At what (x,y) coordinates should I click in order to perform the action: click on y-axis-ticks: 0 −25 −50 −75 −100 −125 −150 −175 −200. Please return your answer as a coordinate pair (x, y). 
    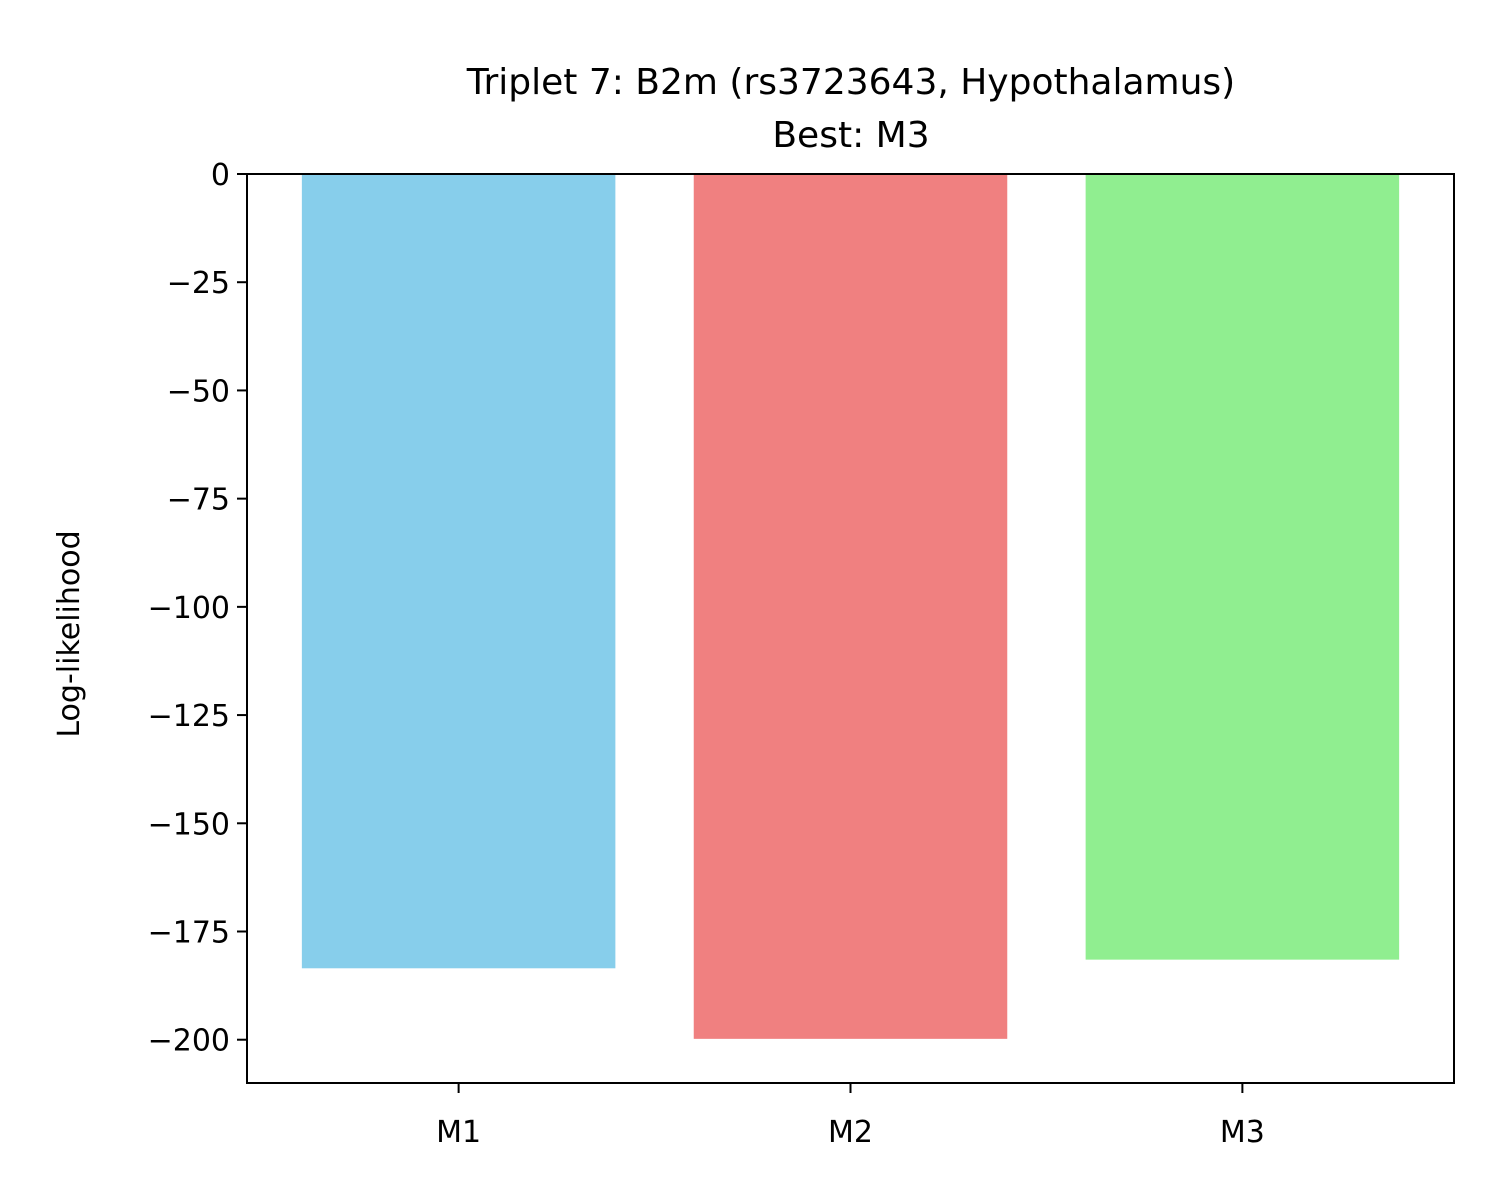
    Looking at the image, I should click on (197, 608).